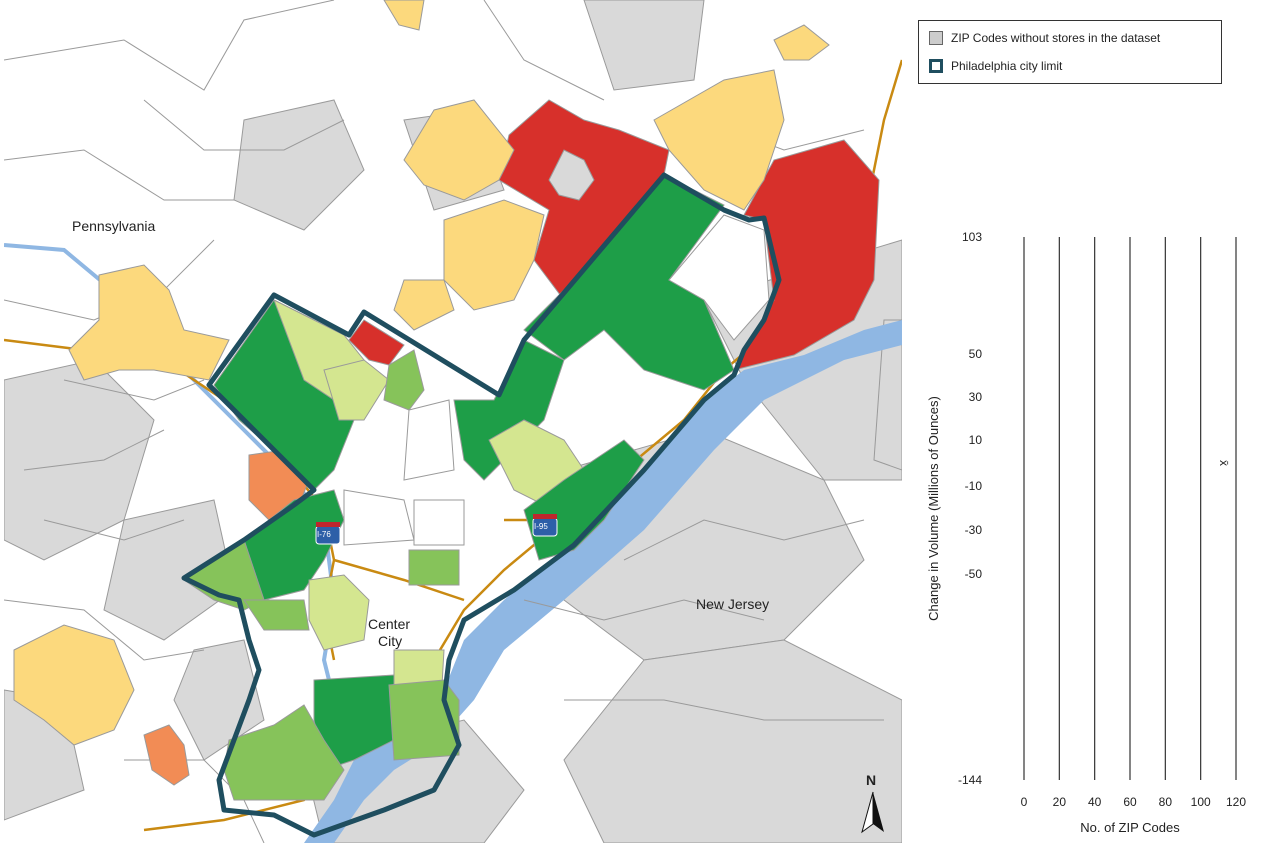  Describe the element at coordinates (806, 255) in the screenshot. I see `zip-red-northeast` at that location.